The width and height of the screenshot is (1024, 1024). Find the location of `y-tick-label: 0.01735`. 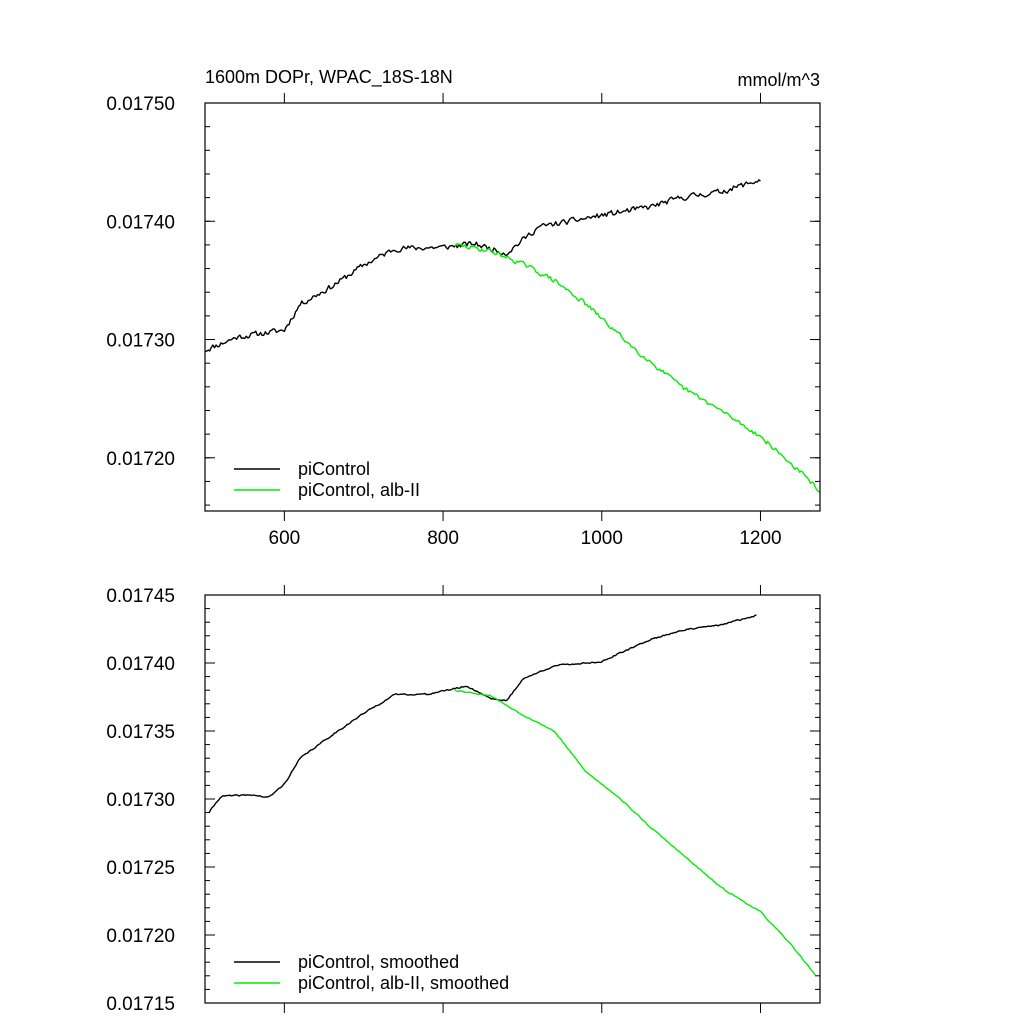

y-tick-label: 0.01735 is located at coordinates (140, 732).